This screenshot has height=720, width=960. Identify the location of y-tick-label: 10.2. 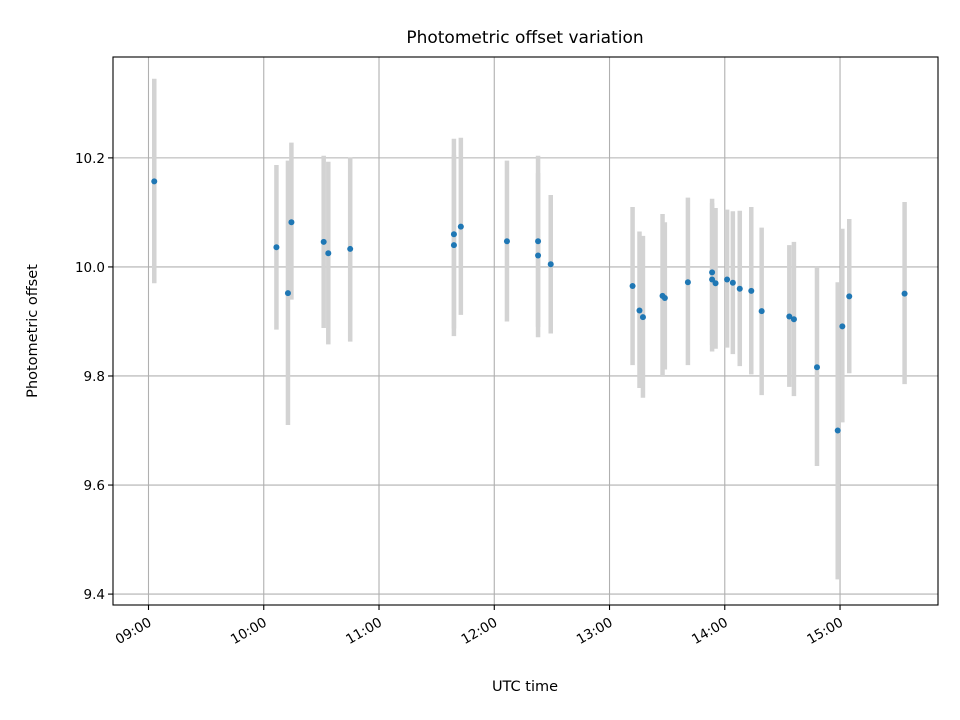
(90, 159).